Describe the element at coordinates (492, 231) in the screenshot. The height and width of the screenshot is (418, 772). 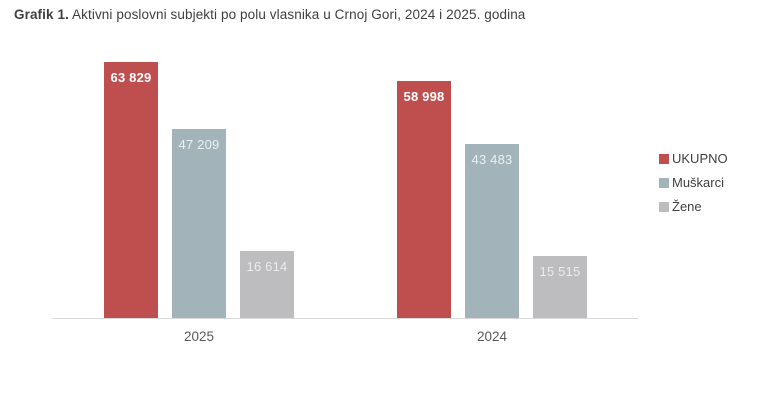
I see `bar-muskarci-2024: 43 483` at that location.